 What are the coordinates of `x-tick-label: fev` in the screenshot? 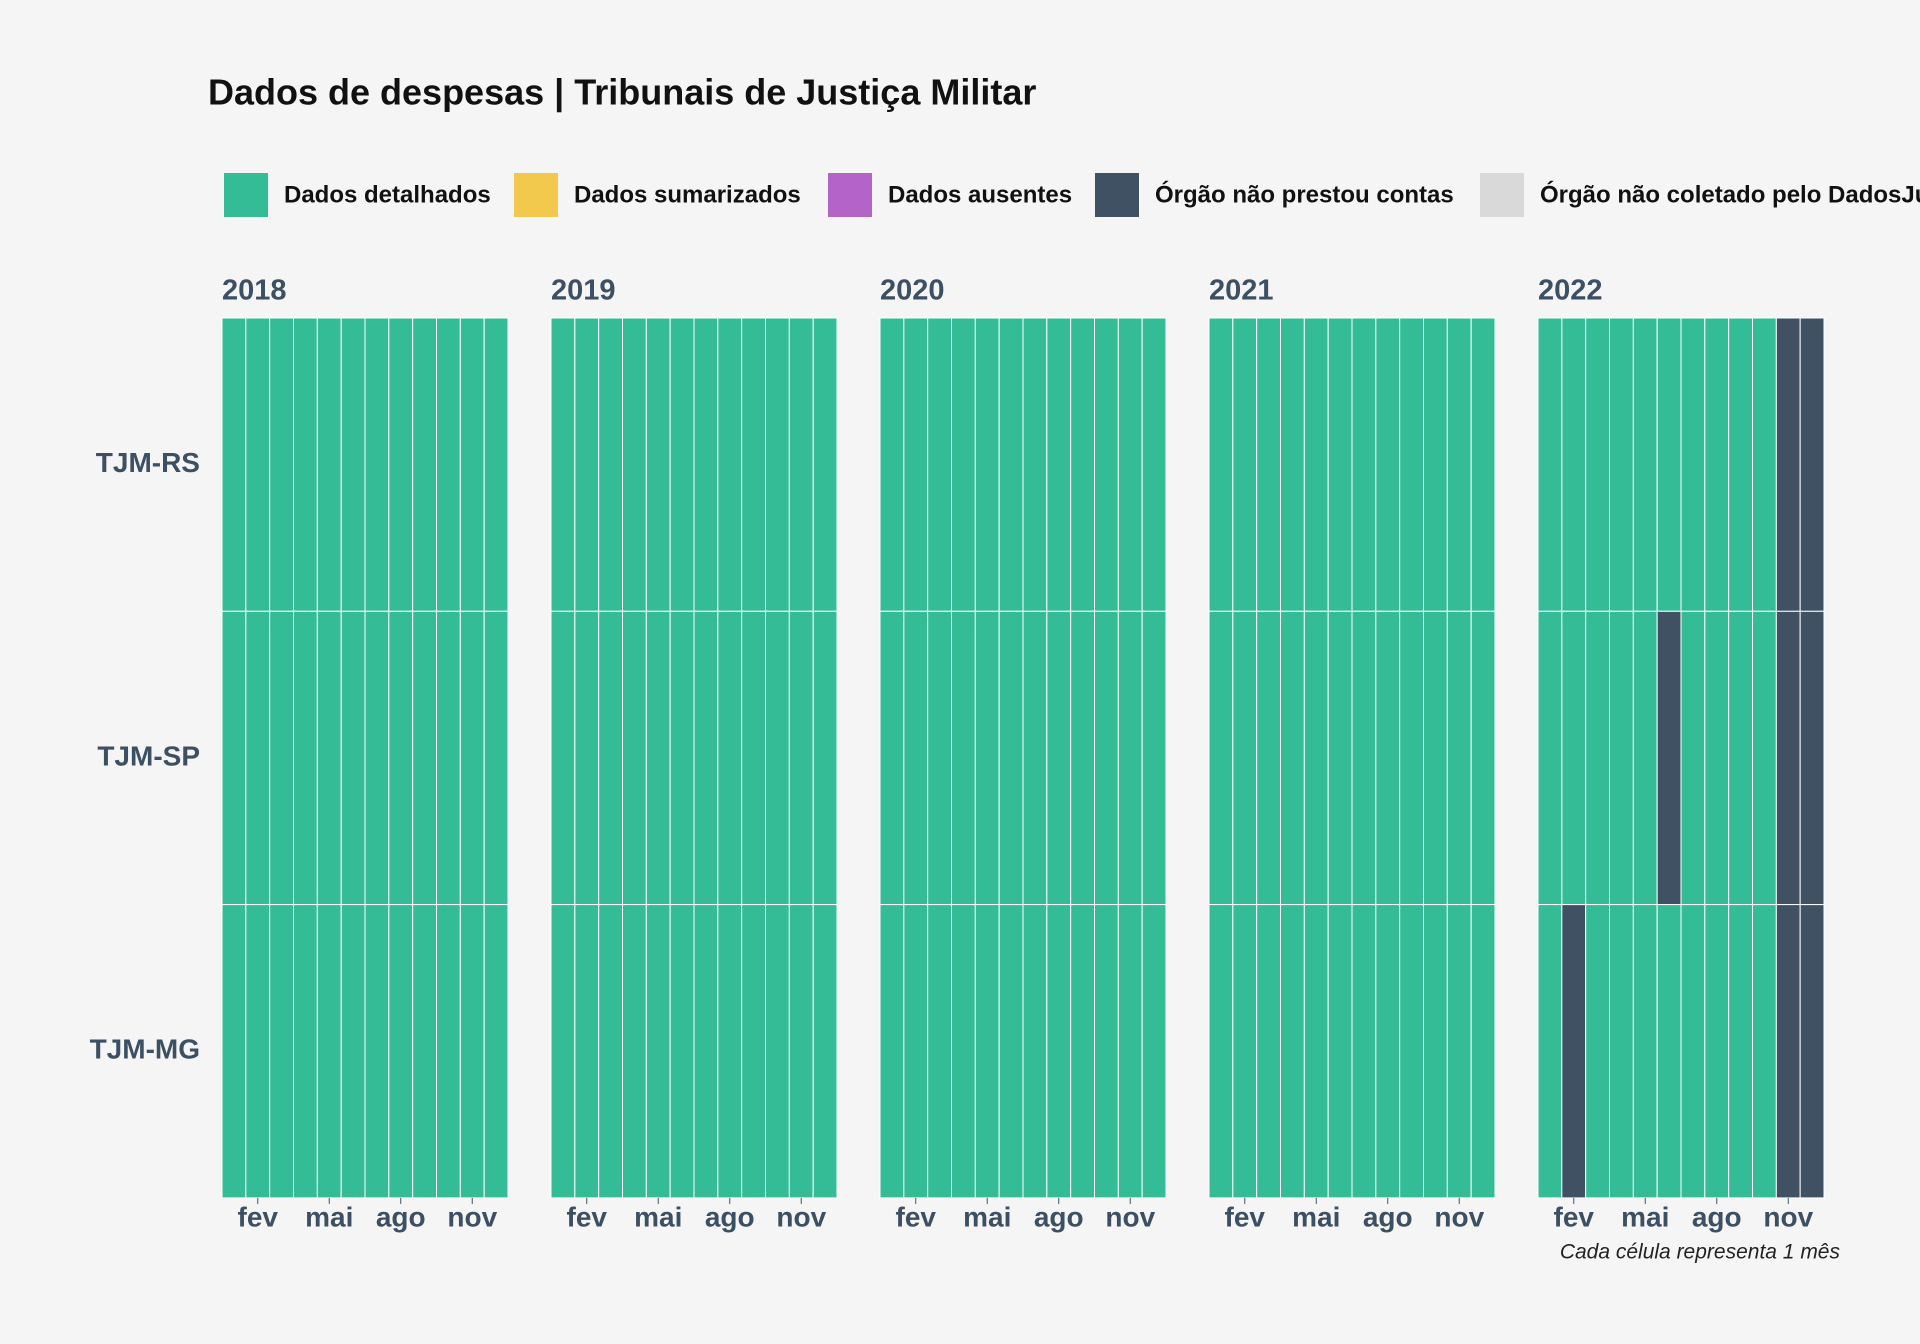 It's located at (587, 1216).